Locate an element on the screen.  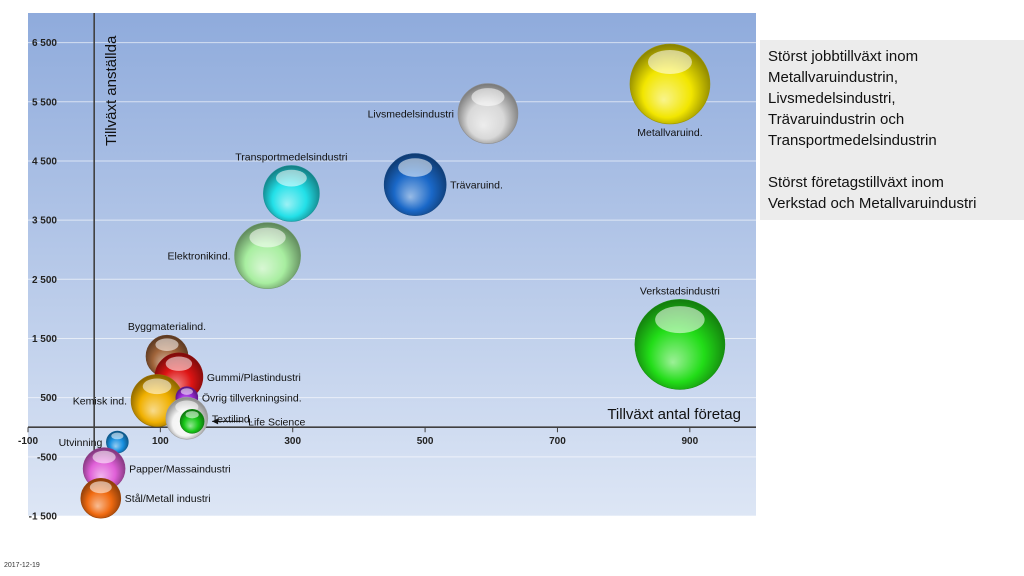
bubble-label: Metallvaruind. is located at coordinates (669, 133).